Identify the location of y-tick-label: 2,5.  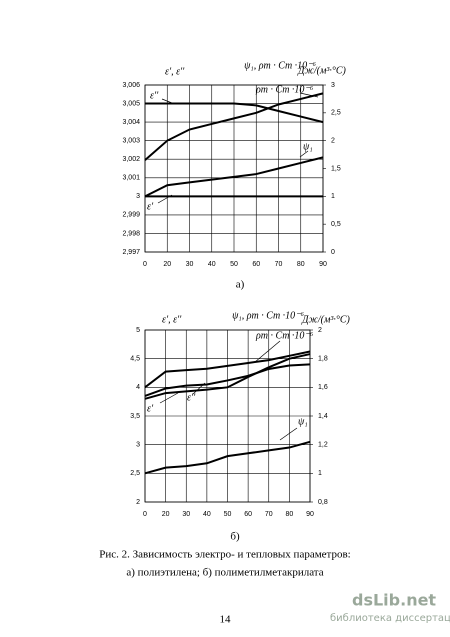
(135, 473).